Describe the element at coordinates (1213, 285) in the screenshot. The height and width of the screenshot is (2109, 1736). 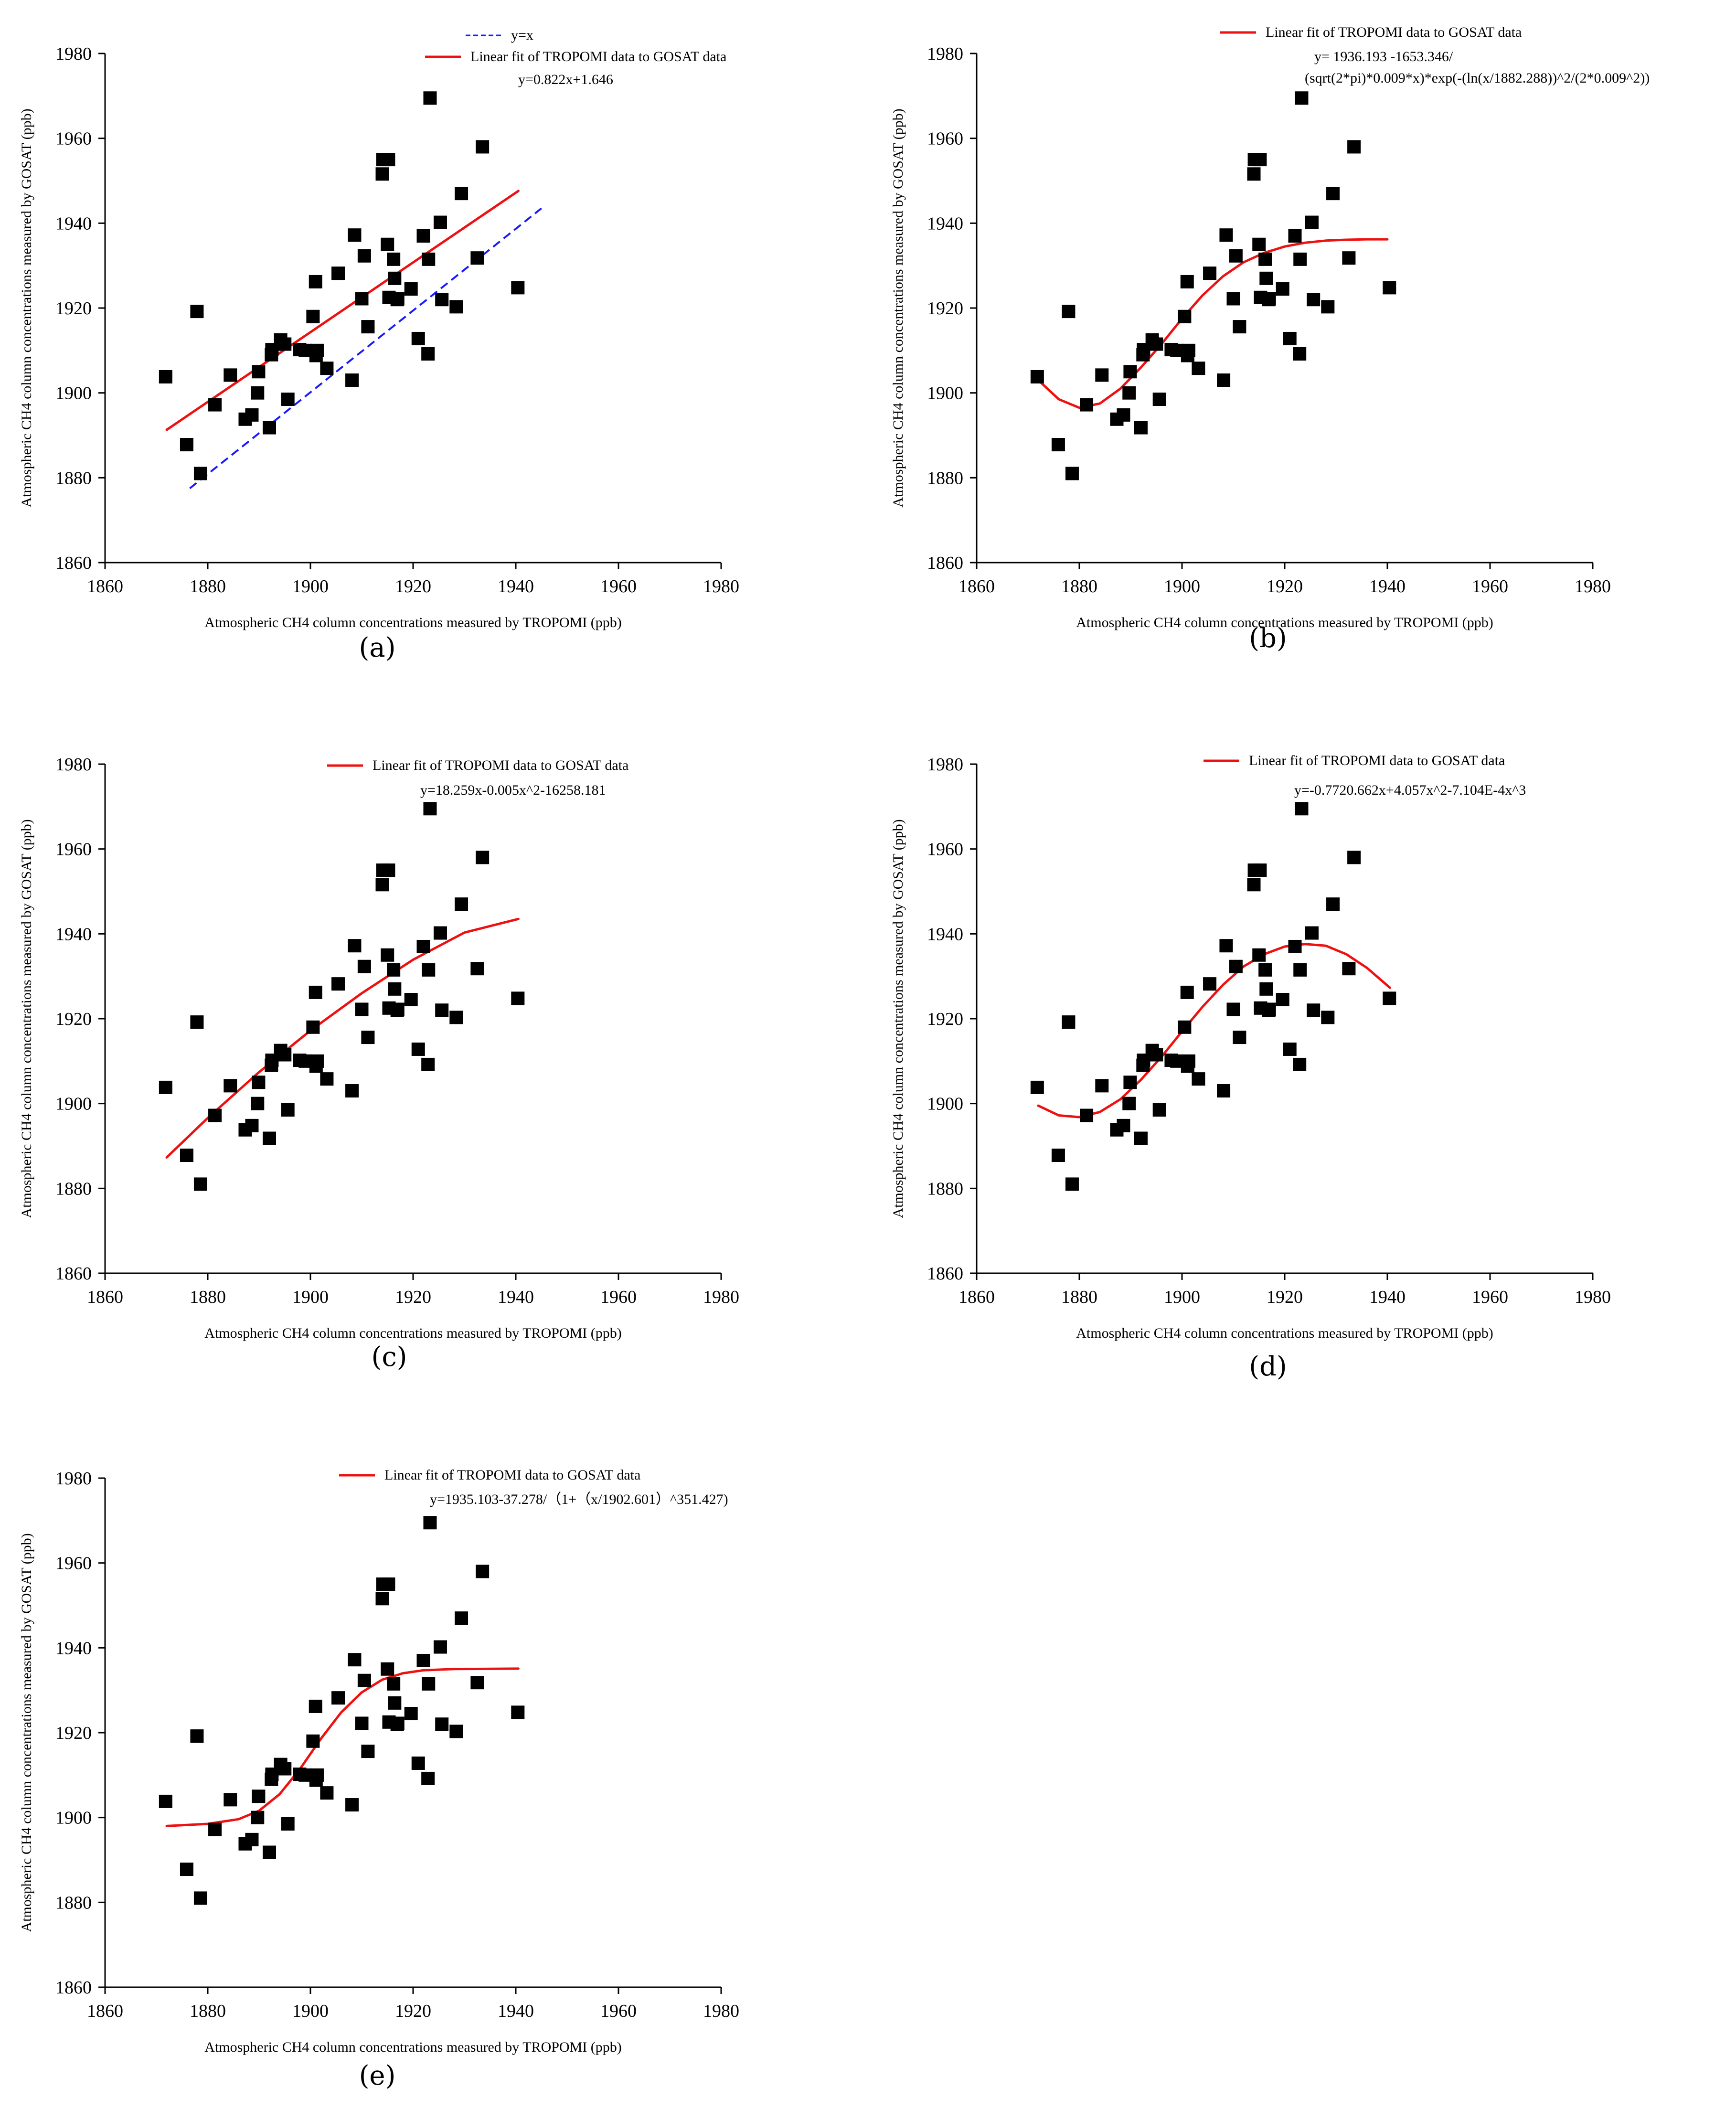
I see `scatter-points` at that location.